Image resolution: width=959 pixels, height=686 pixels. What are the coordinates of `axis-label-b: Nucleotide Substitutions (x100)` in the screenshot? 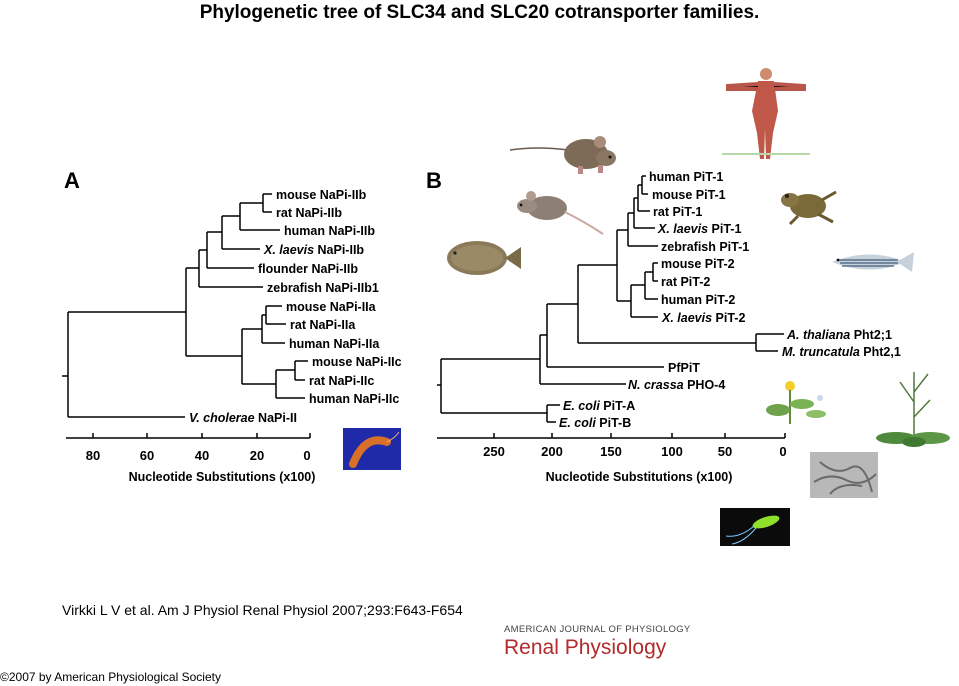 It's located at (639, 477).